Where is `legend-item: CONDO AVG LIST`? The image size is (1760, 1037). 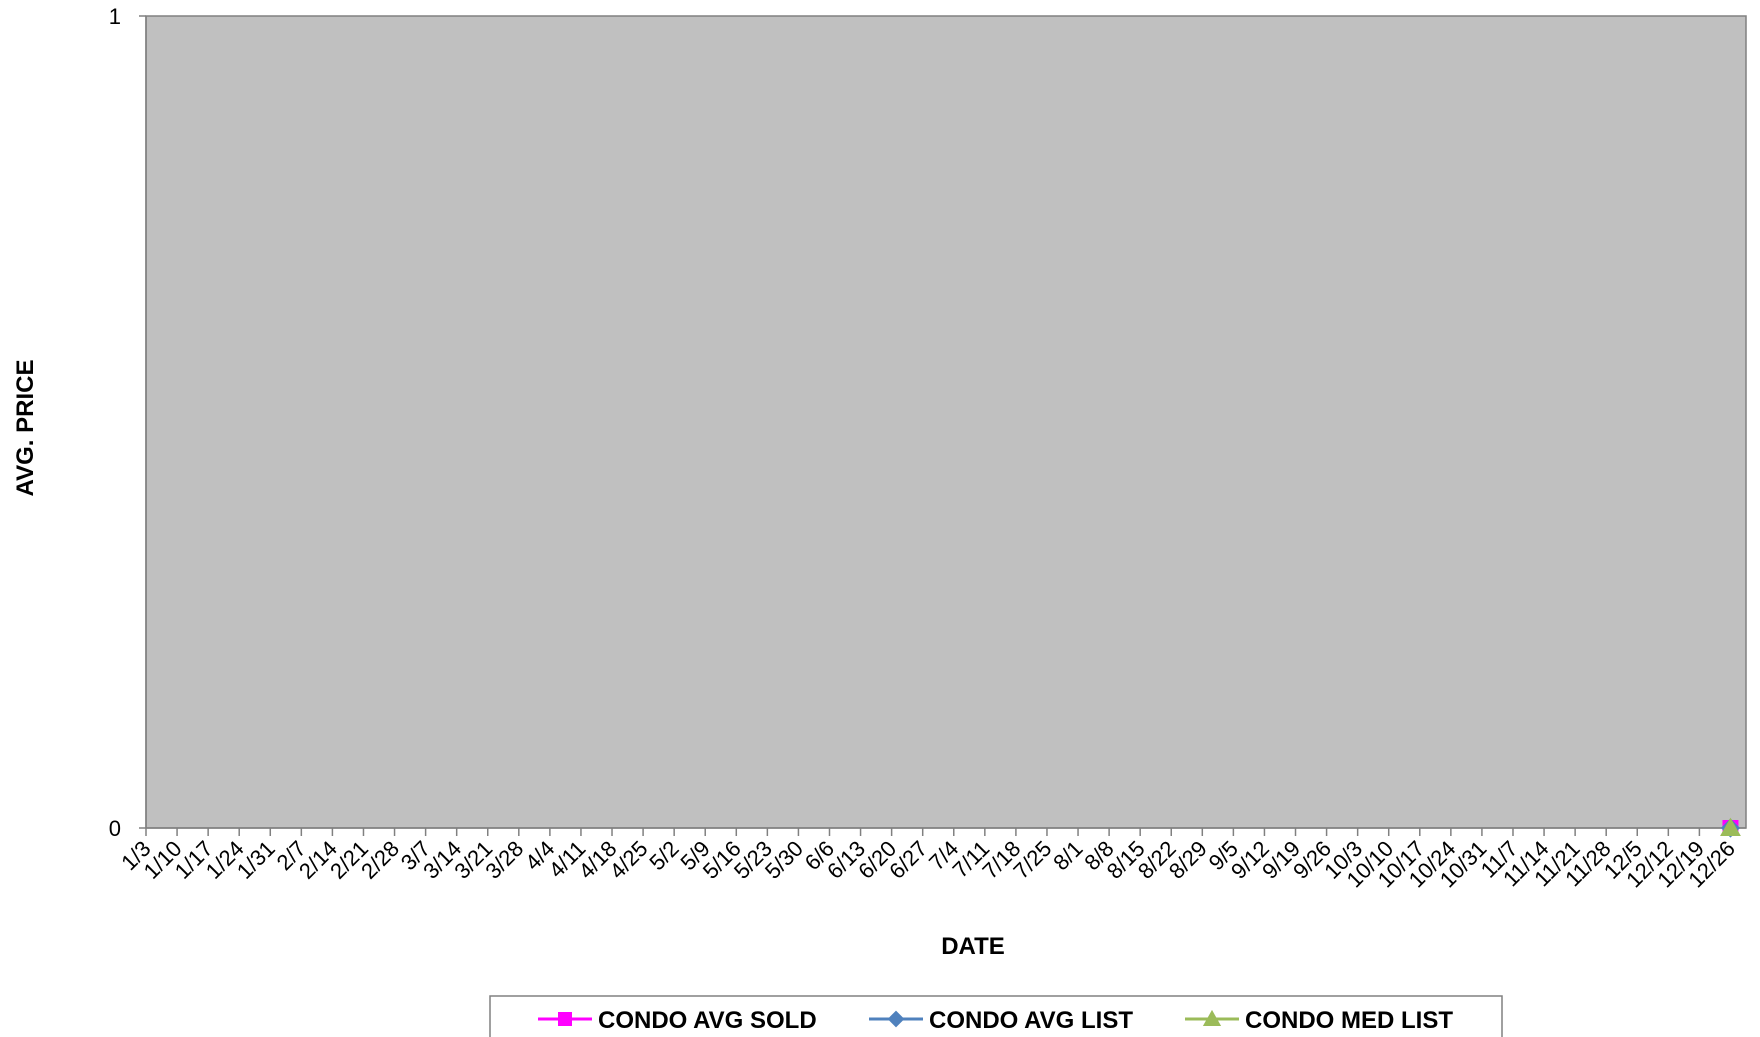
legend-item: CONDO AVG LIST is located at coordinates (1001, 1020).